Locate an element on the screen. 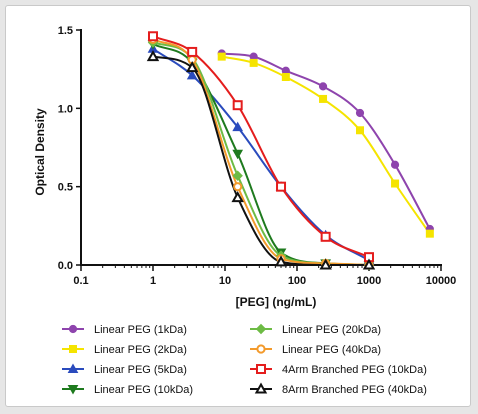 This screenshot has height=414, width=478. x-tick-label: 1000 is located at coordinates (369, 281).